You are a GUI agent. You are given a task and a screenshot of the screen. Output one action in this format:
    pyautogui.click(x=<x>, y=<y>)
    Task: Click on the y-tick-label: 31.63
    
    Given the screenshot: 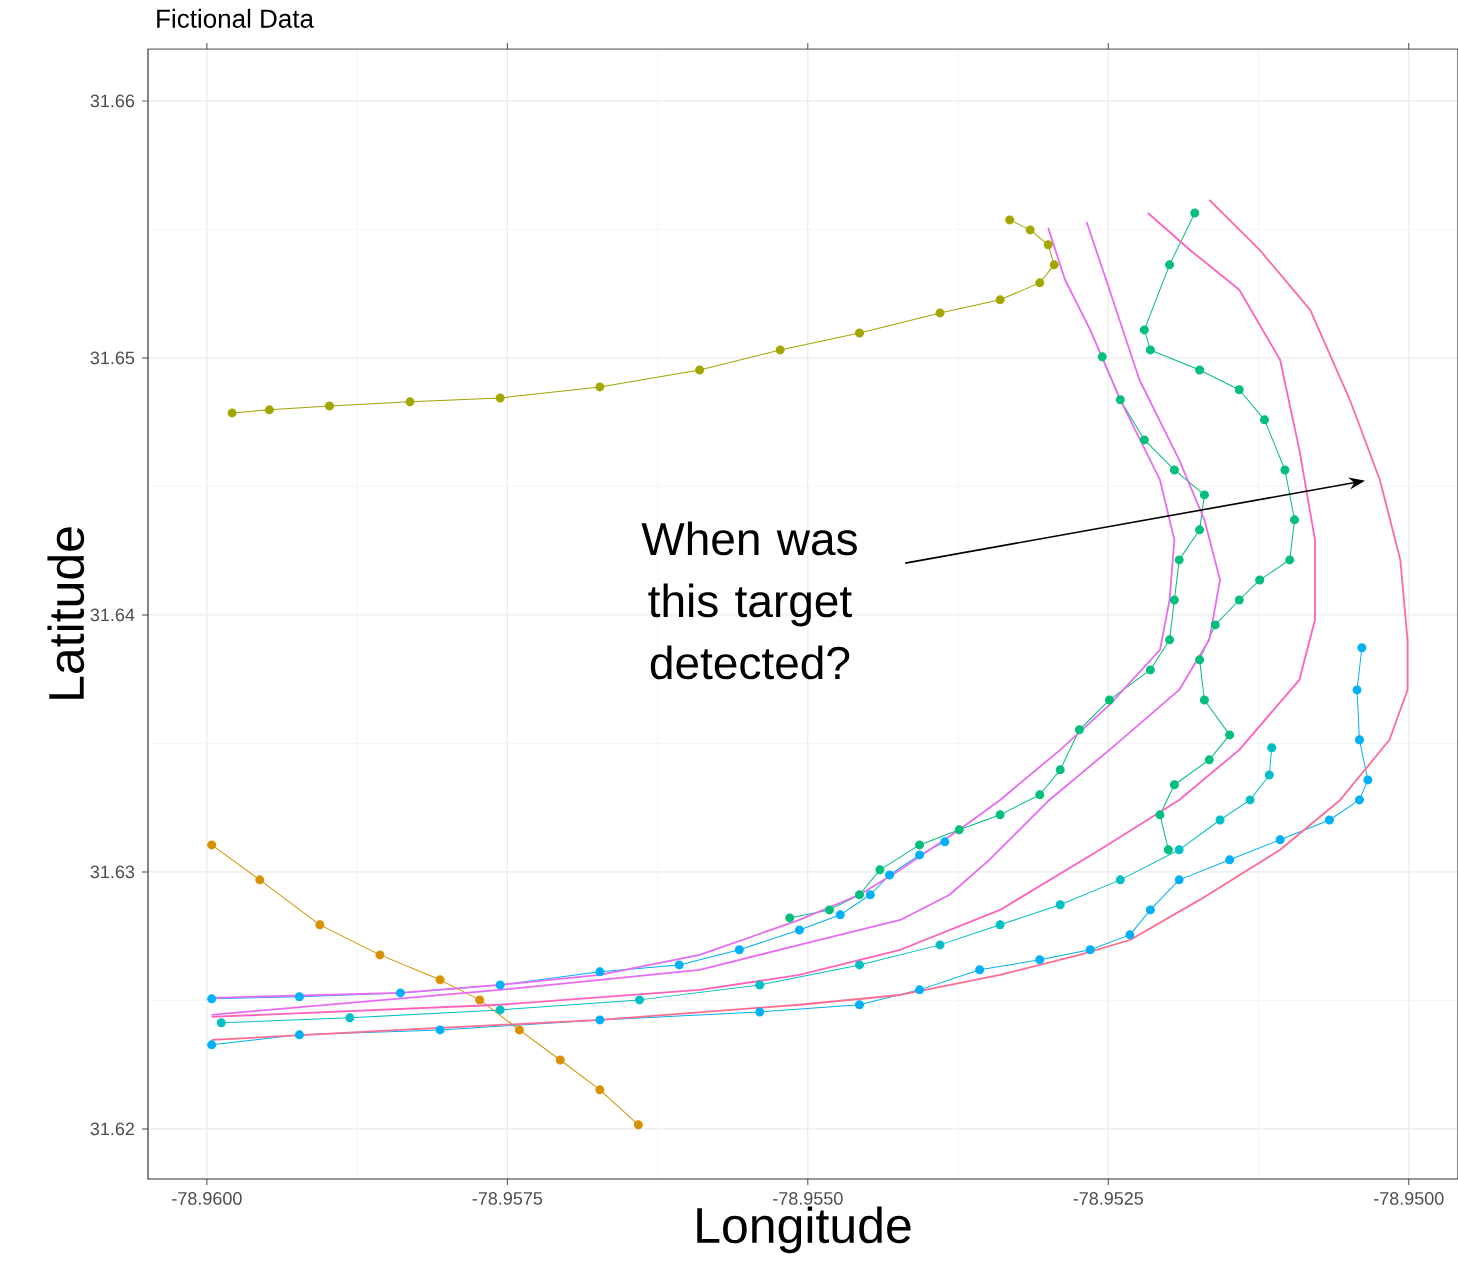 What is the action you would take?
    pyautogui.click(x=112, y=872)
    